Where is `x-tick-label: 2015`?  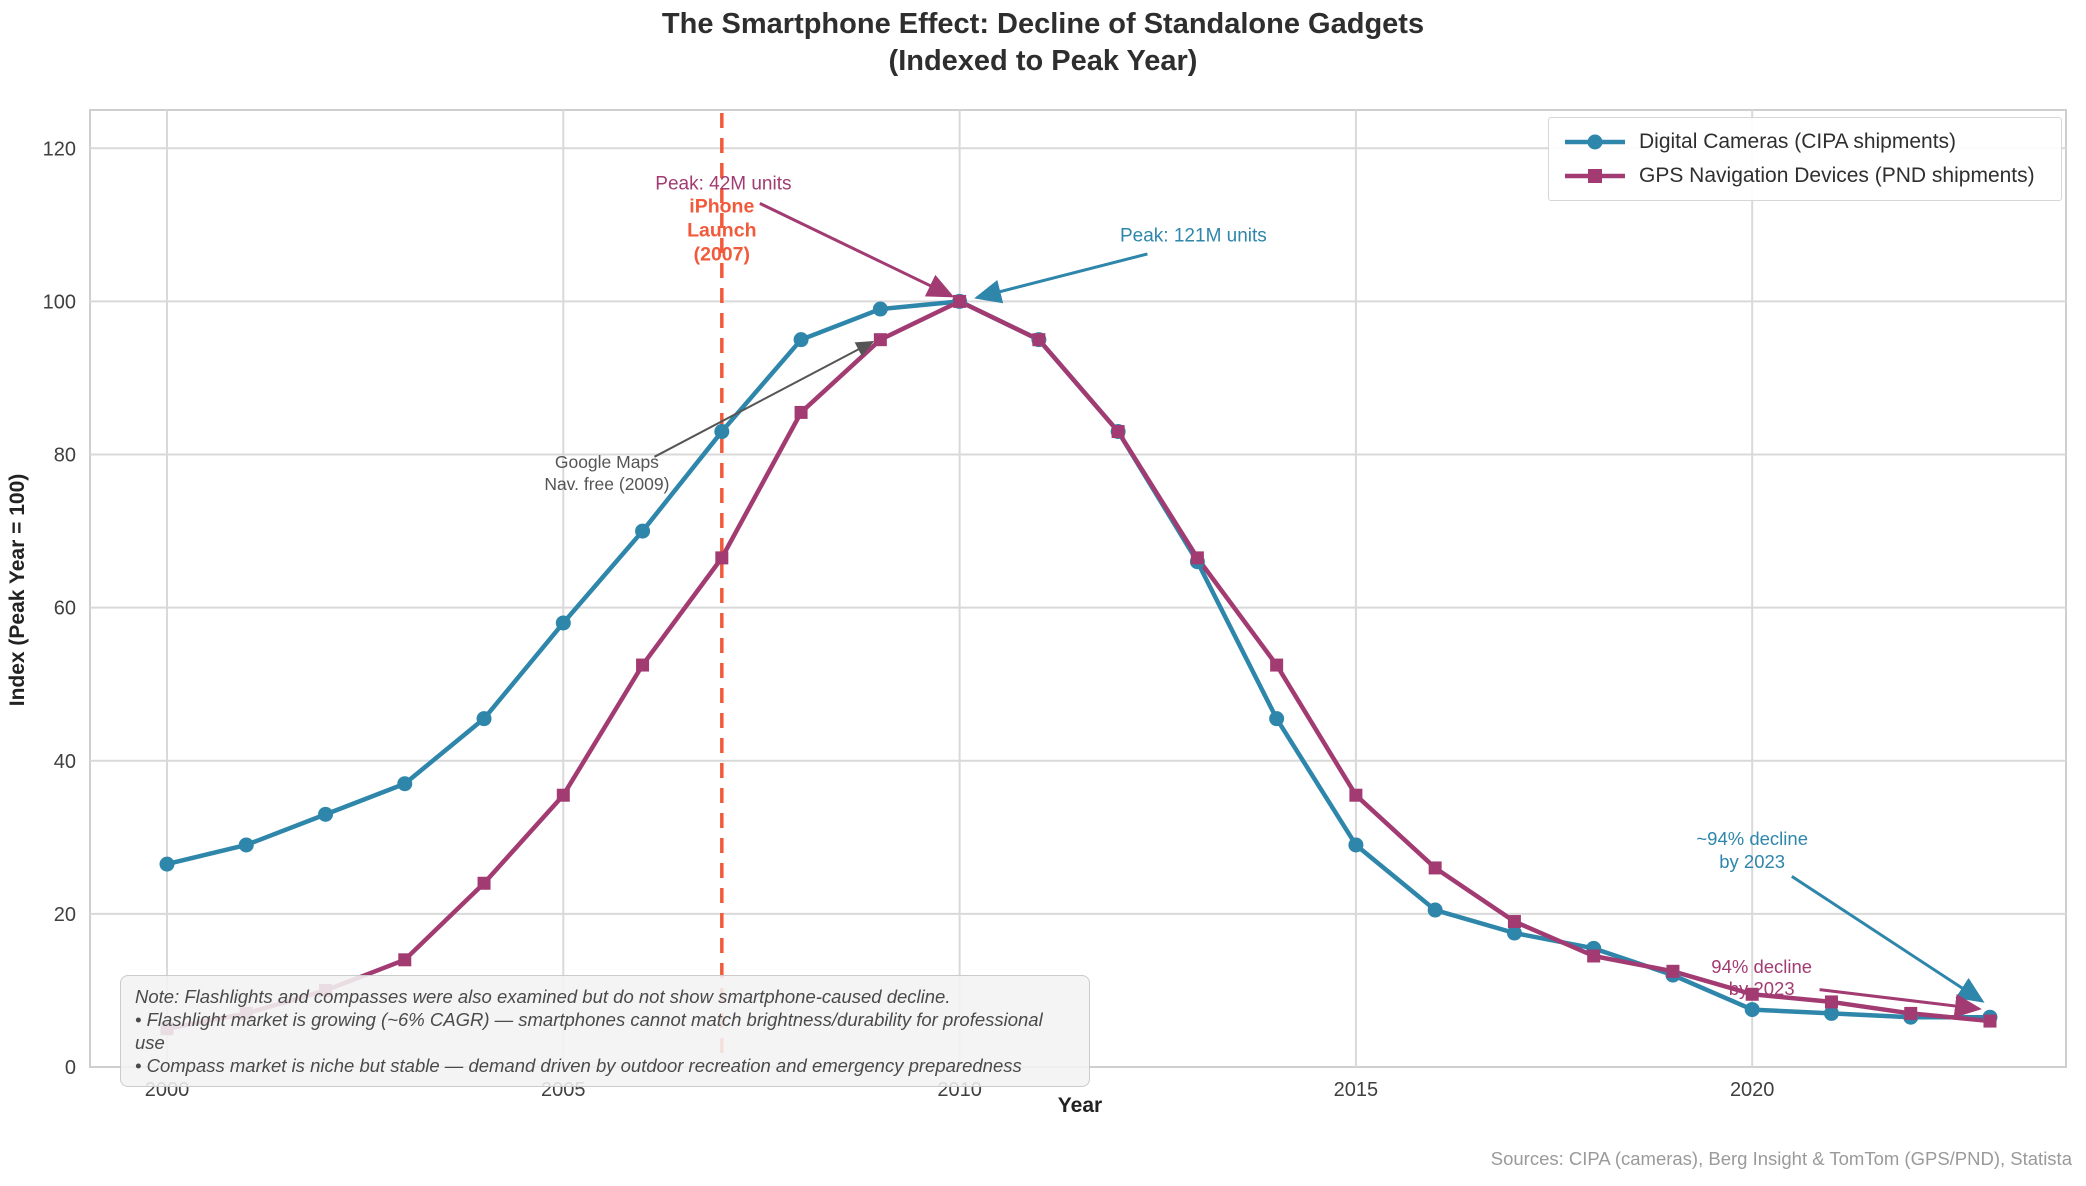 x-tick-label: 2015 is located at coordinates (1356, 1090).